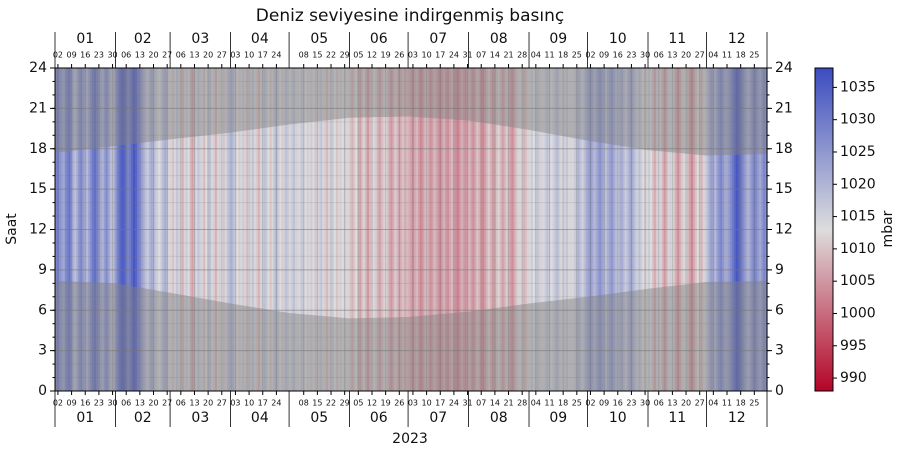 The height and width of the screenshot is (454, 900). I want to click on x-bottom-tick-label: 30, so click(645, 403).